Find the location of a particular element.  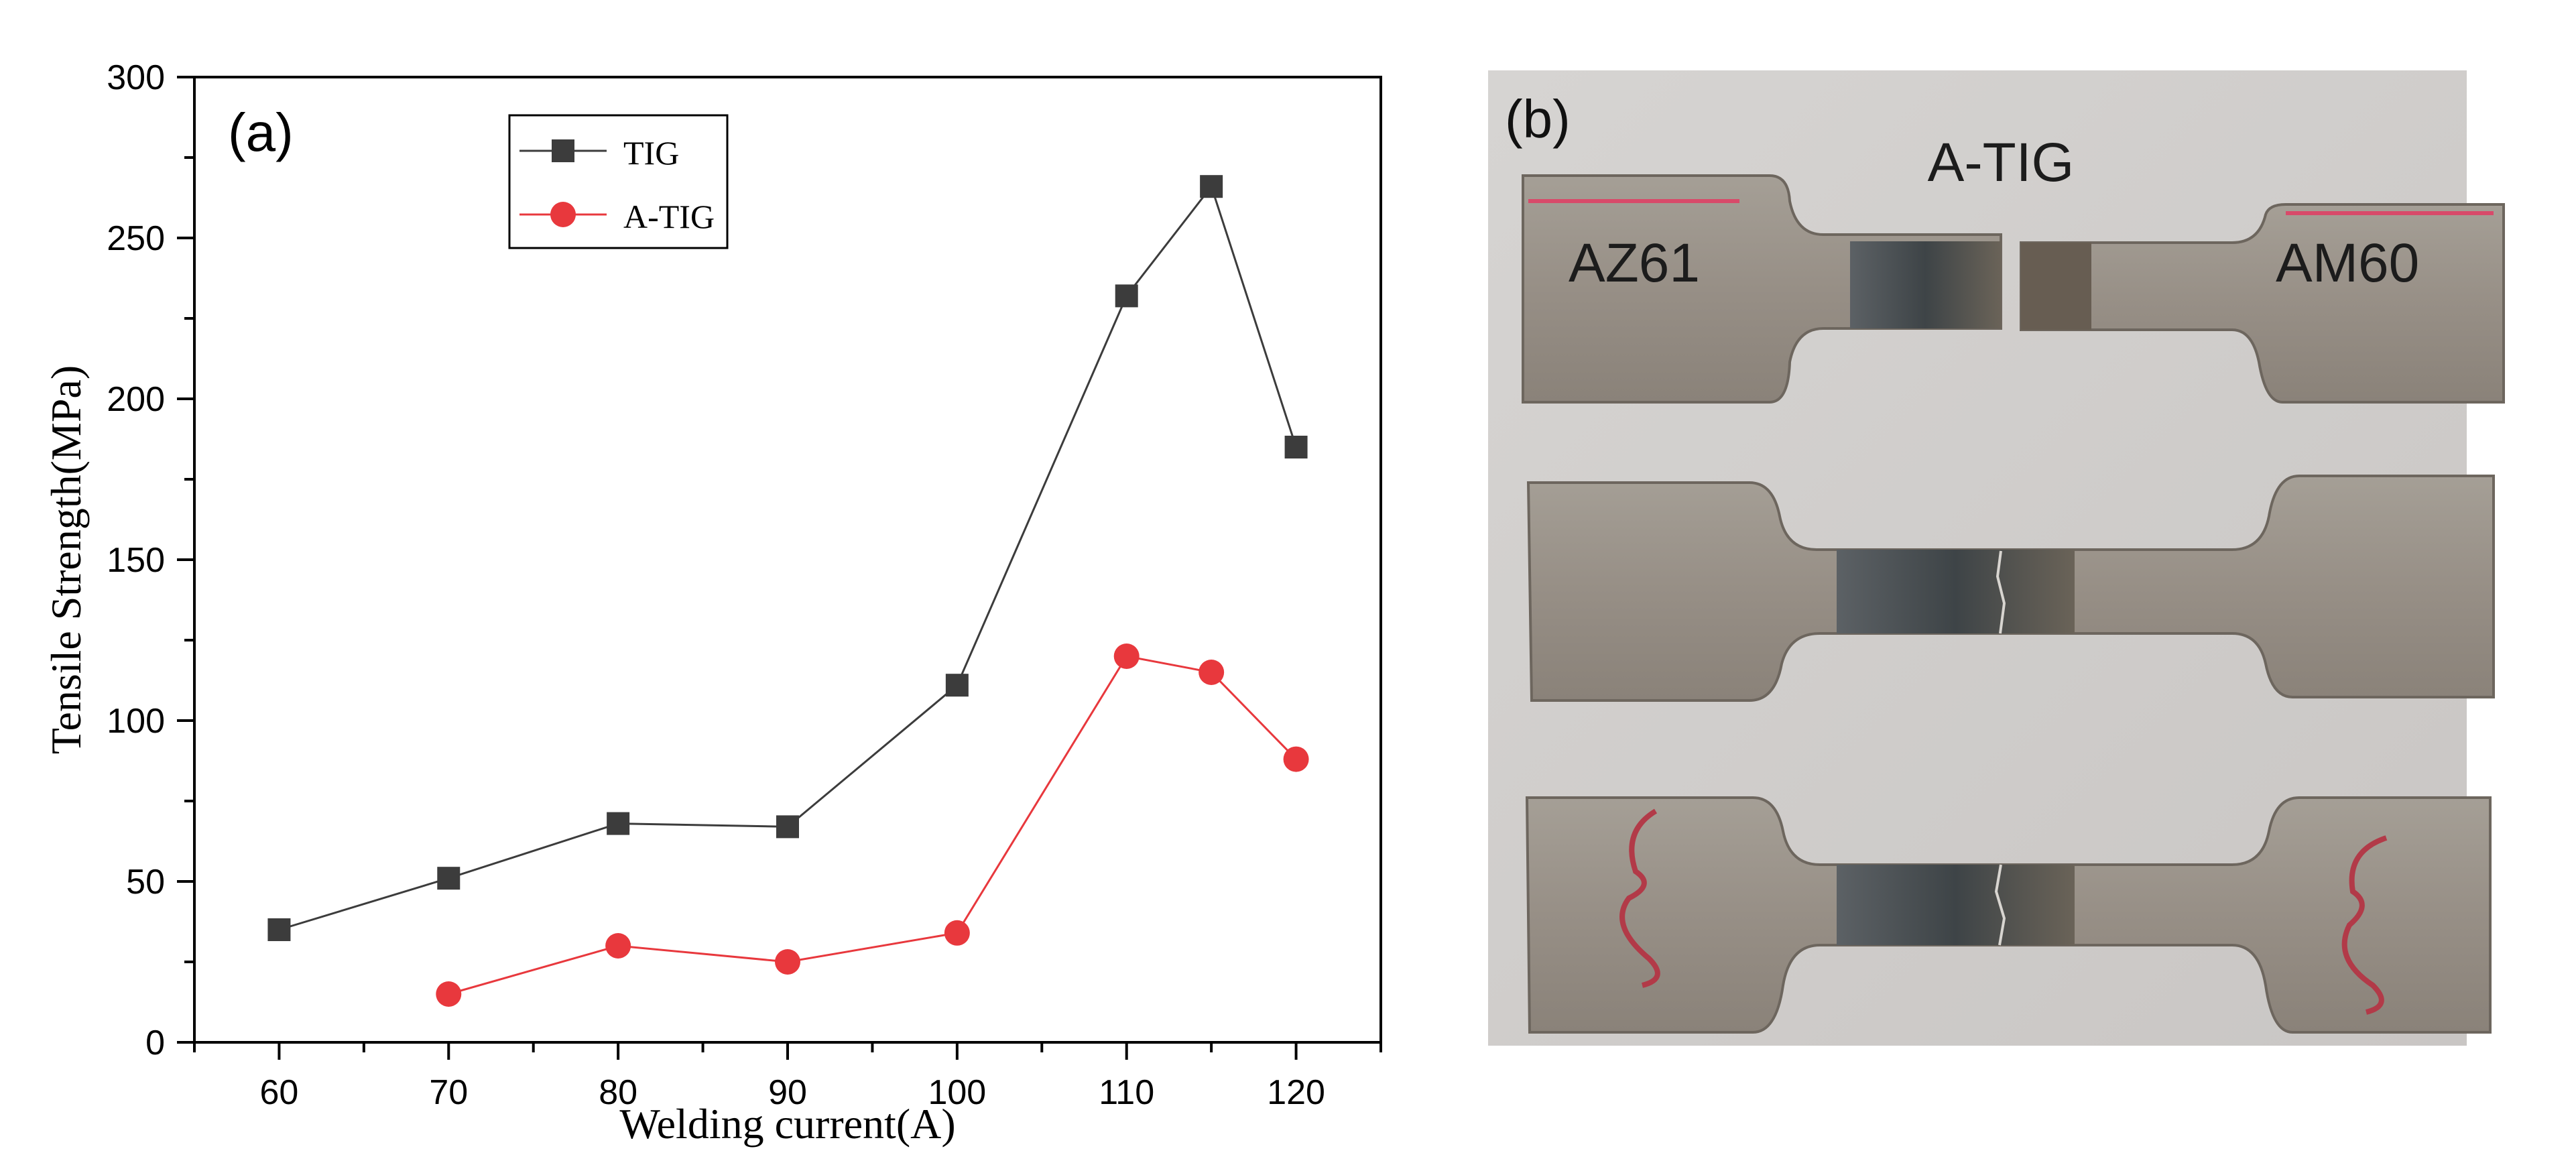

y-tick-label: 0 is located at coordinates (155, 1043).